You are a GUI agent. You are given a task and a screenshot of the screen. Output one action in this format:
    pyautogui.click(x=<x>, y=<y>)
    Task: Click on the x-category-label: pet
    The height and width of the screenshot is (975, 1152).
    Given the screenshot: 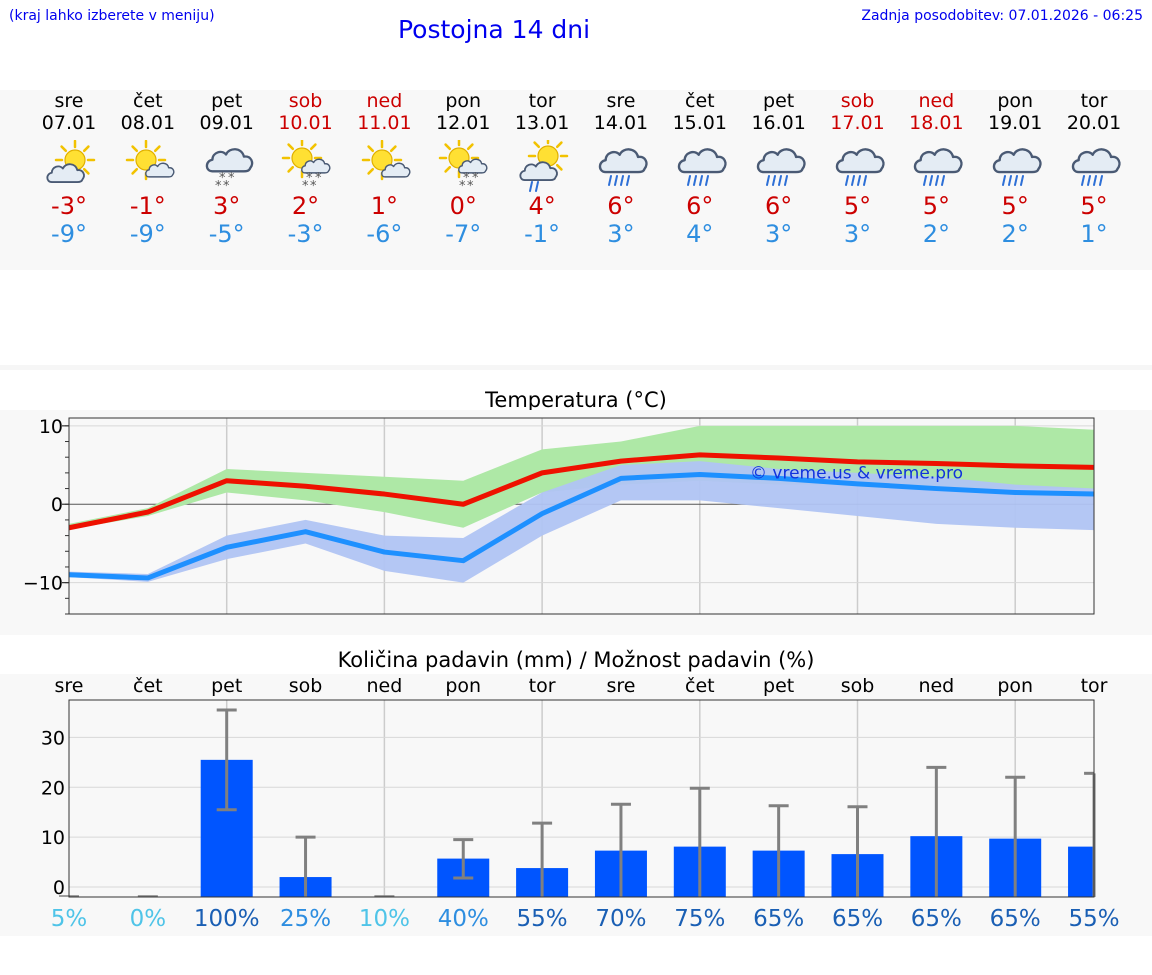 What is the action you would take?
    pyautogui.click(x=778, y=686)
    